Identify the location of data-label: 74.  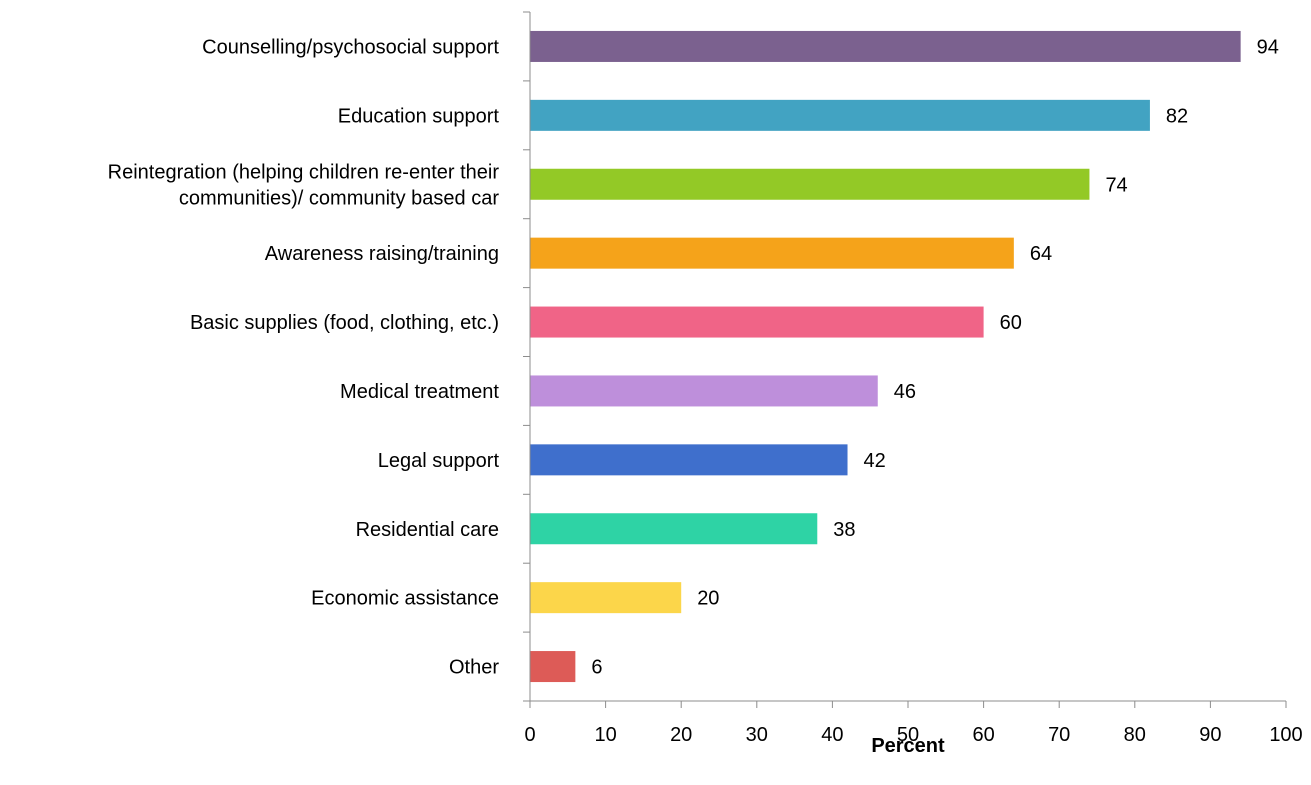
(1116, 185).